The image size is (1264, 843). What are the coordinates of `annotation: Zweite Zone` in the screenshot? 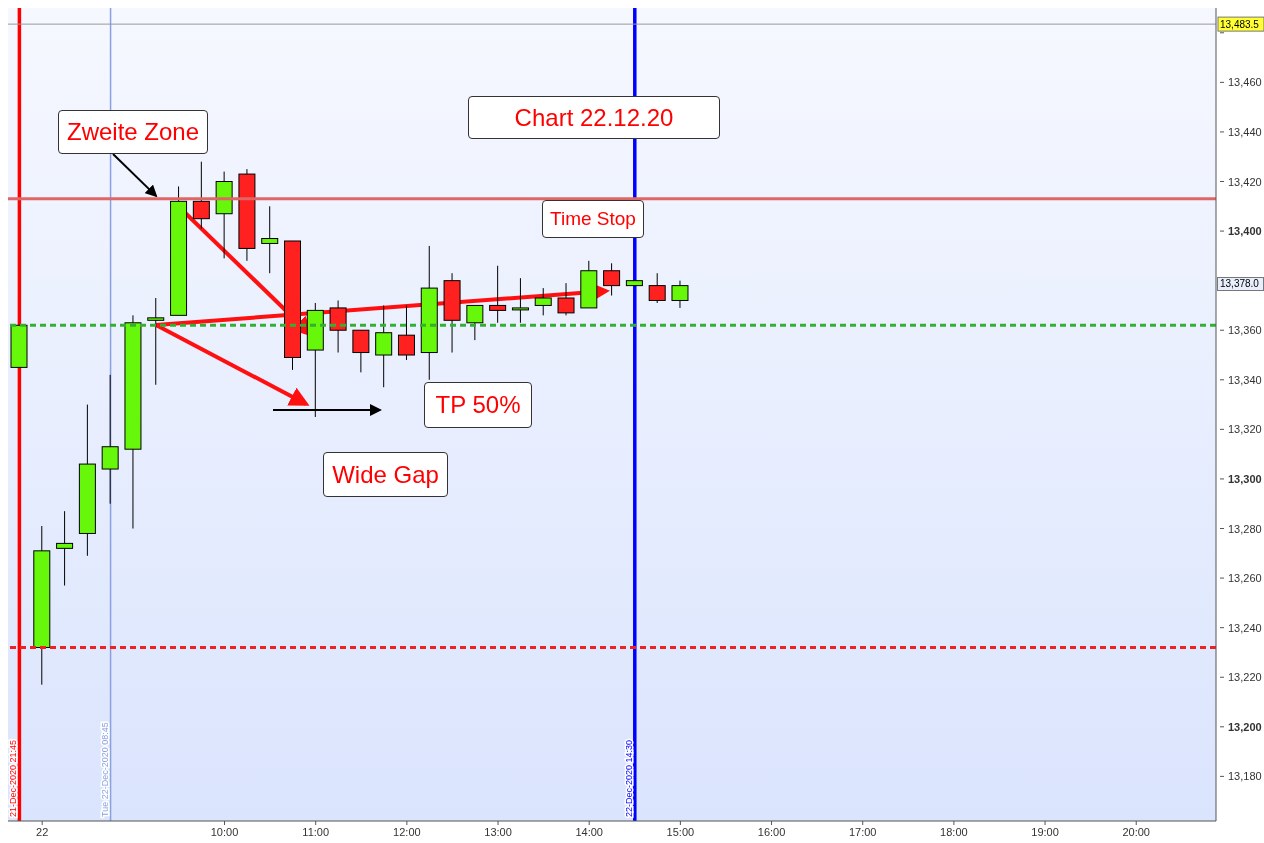 It's located at (133, 132).